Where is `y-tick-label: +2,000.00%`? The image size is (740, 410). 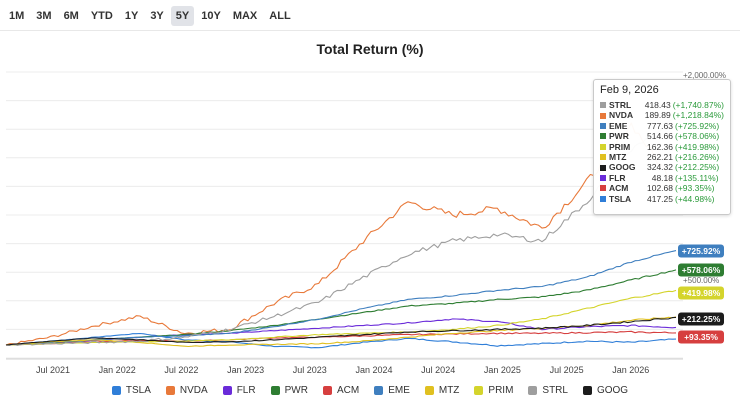 y-tick-label: +2,000.00% is located at coordinates (704, 75).